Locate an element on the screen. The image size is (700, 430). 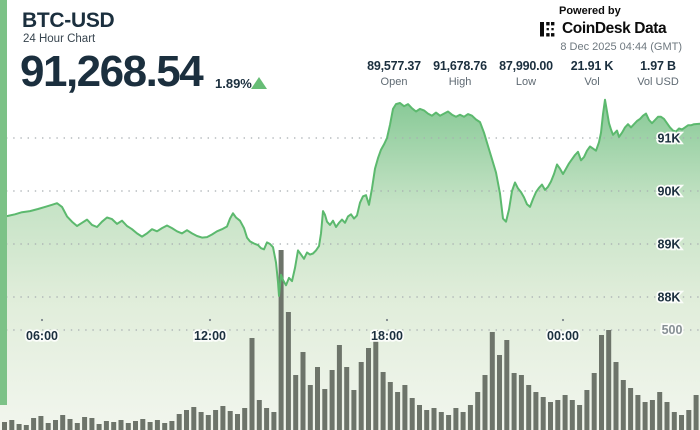
time-axis-label: 18:00 is located at coordinates (387, 336).